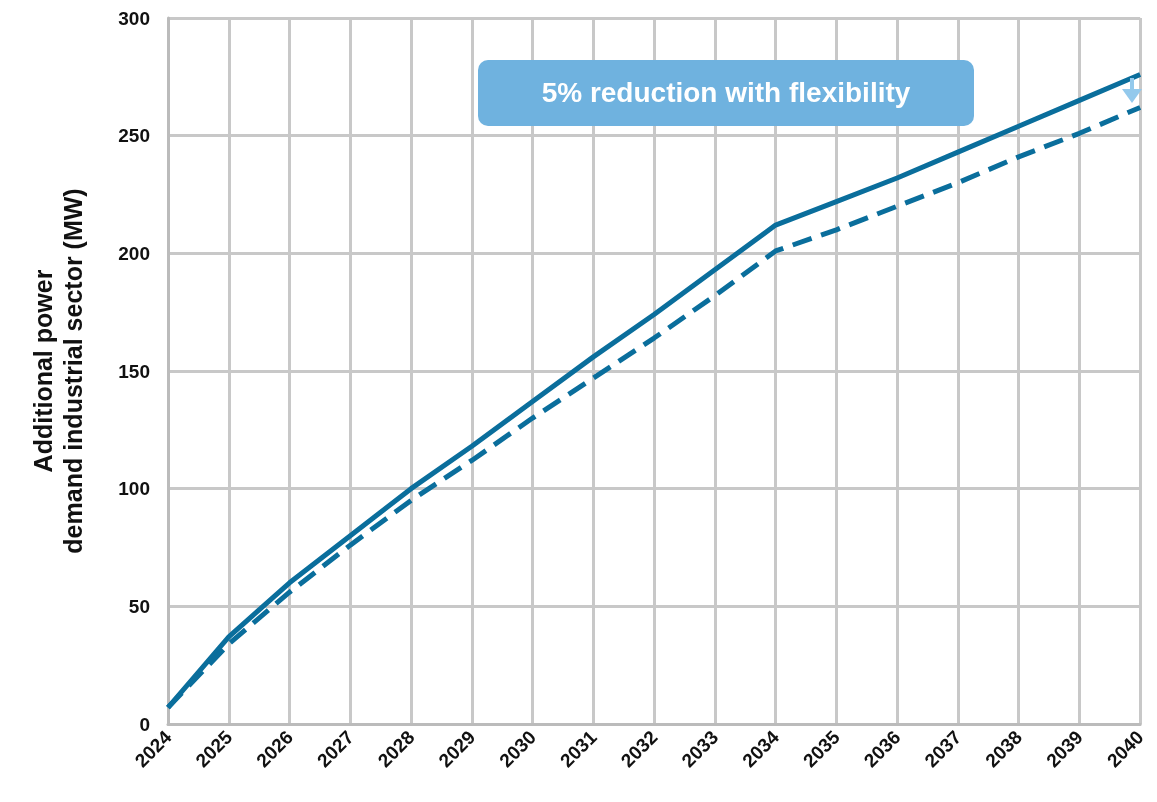 The image size is (1157, 802). I want to click on y-tick-label: 300, so click(134, 18).